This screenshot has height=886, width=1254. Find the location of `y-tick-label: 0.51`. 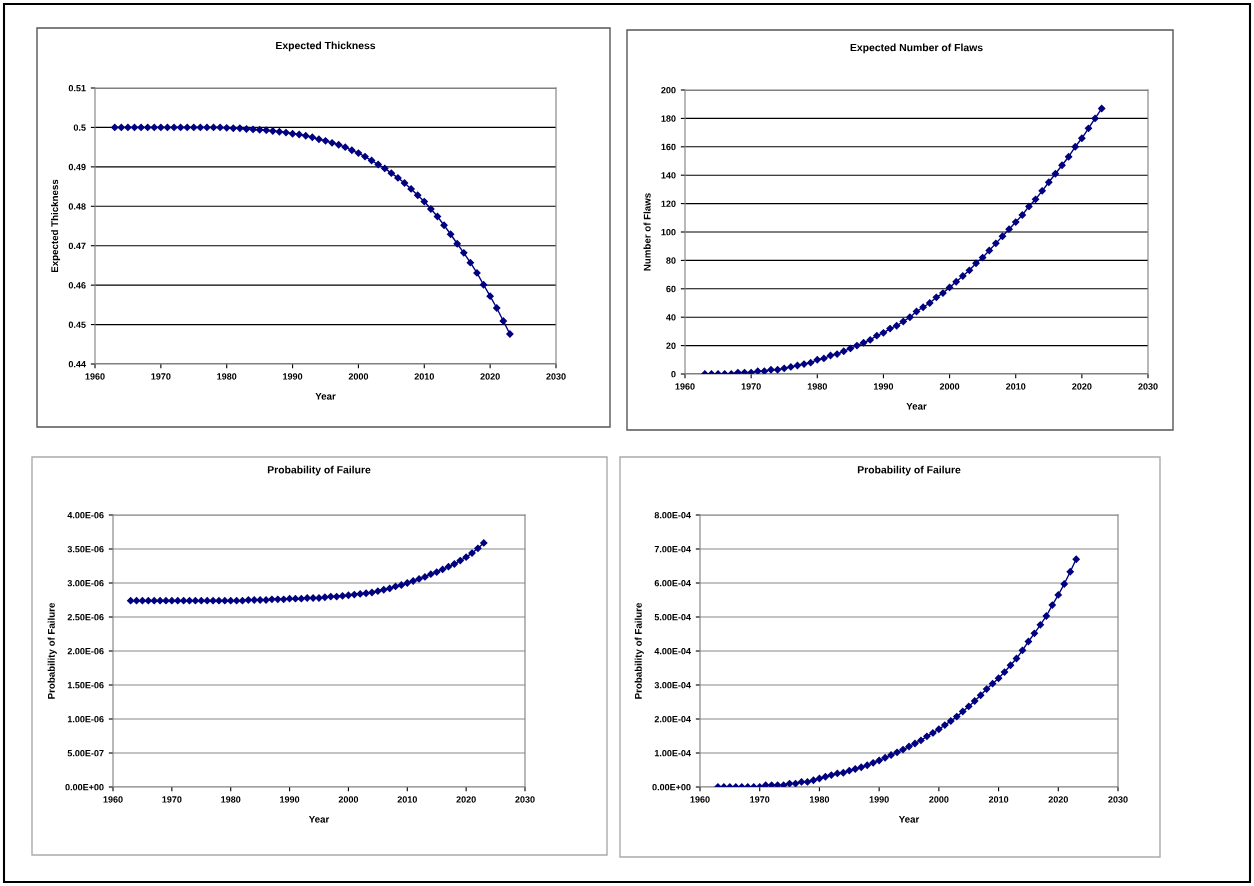

y-tick-label: 0.51 is located at coordinates (77, 88).